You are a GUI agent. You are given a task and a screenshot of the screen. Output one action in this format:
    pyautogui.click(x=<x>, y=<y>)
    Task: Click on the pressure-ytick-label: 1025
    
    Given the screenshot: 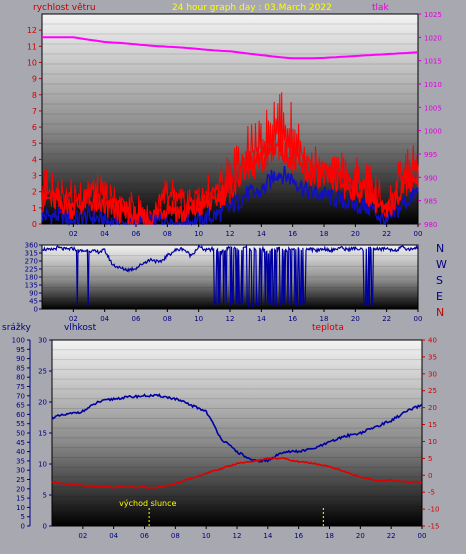 What is the action you would take?
    pyautogui.click(x=433, y=15)
    